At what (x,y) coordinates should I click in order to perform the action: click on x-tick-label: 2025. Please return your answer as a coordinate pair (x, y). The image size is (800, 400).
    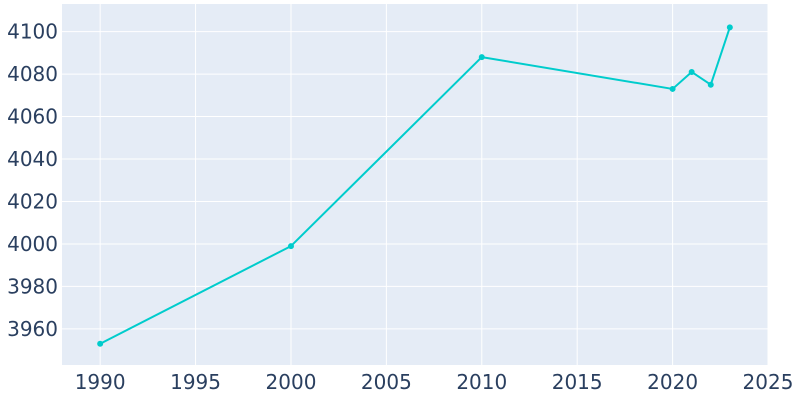
    Looking at the image, I should click on (768, 382).